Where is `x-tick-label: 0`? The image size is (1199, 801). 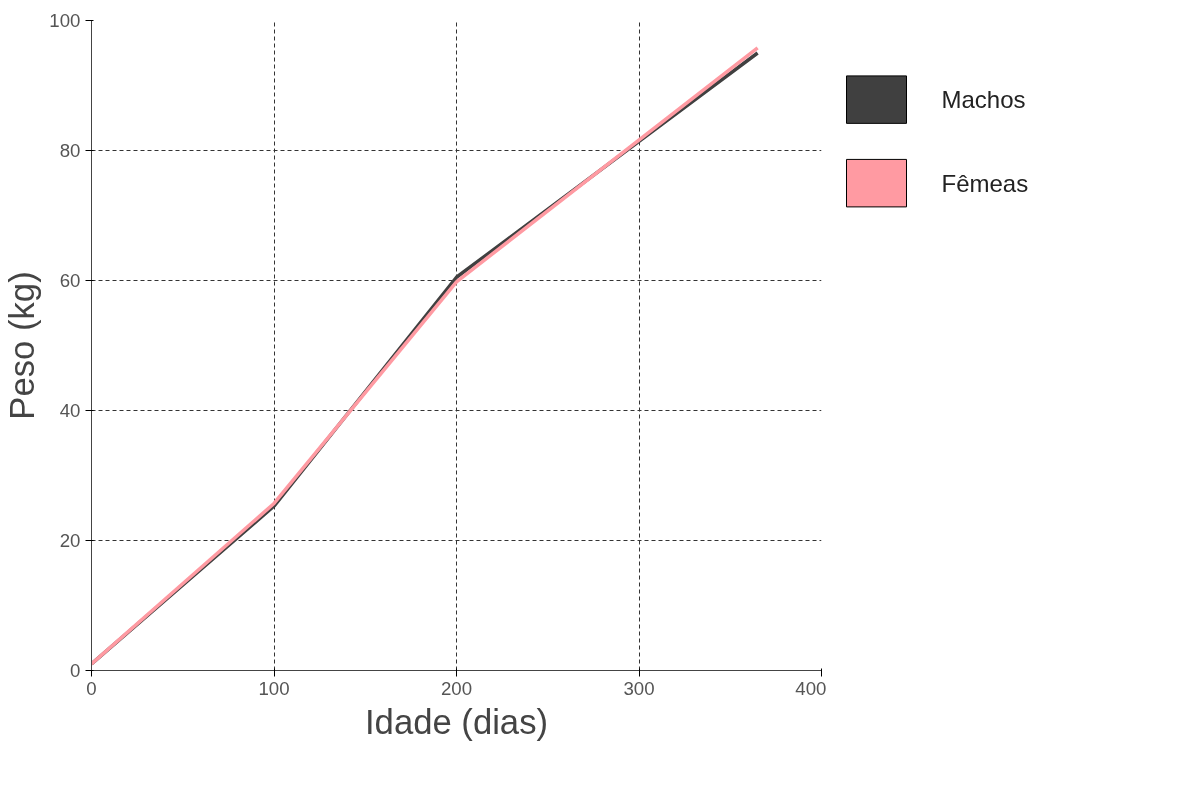 x-tick-label: 0 is located at coordinates (91, 688).